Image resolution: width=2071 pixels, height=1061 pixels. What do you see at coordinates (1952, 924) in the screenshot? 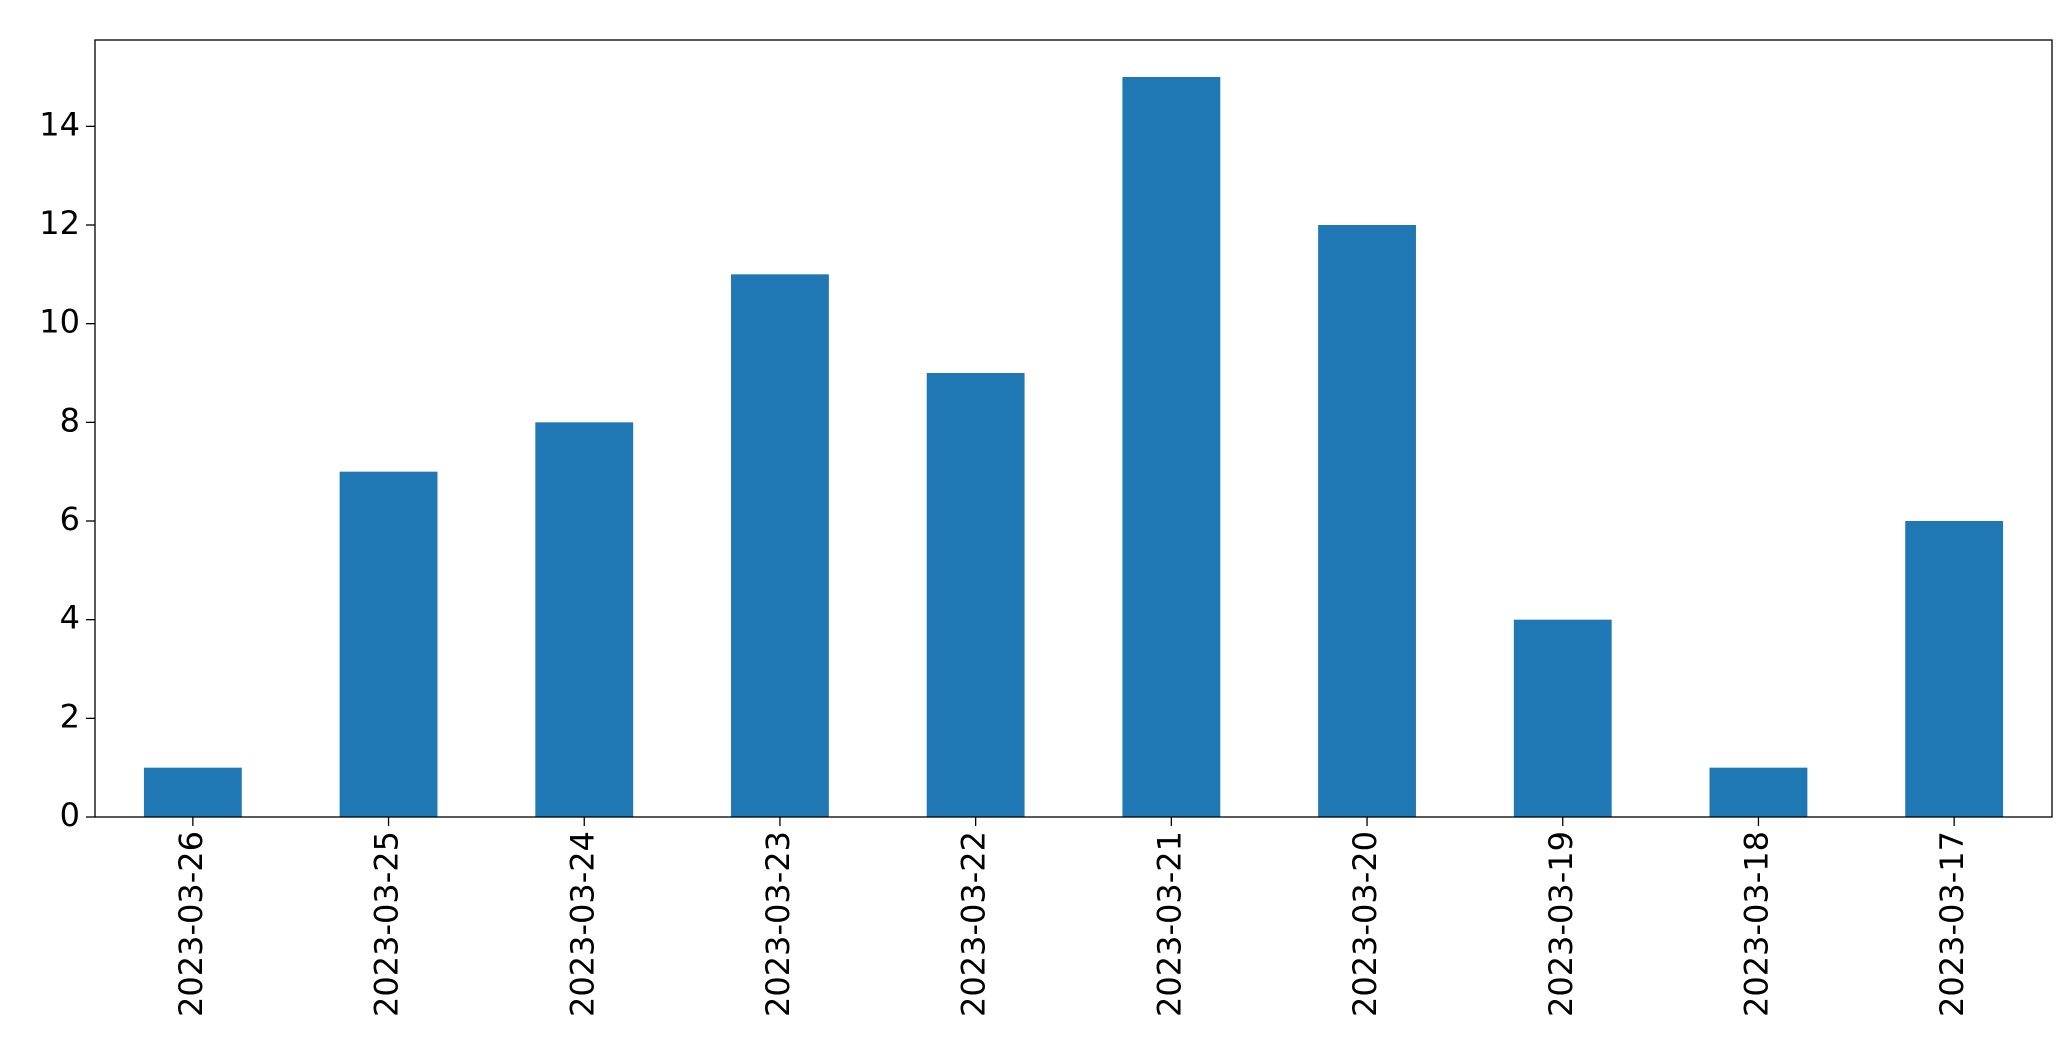
I see `x-tick-label: 2023-03-17` at bounding box center [1952, 924].